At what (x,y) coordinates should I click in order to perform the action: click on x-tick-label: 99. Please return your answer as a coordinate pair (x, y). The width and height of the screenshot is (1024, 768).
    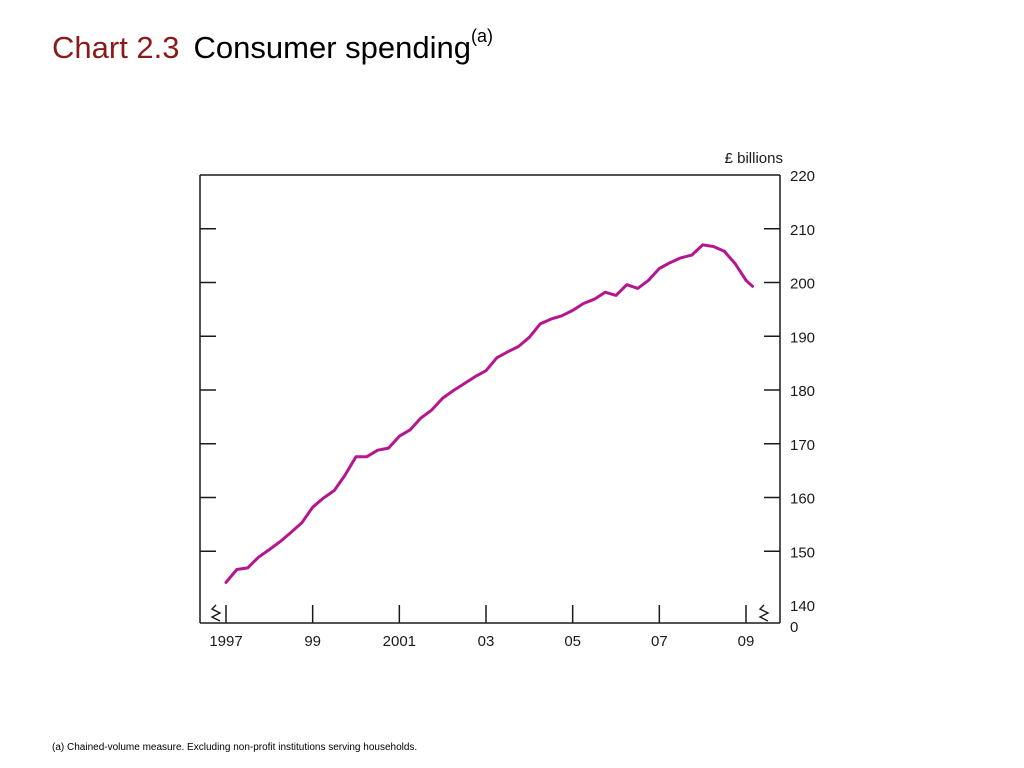
    Looking at the image, I should click on (312, 641).